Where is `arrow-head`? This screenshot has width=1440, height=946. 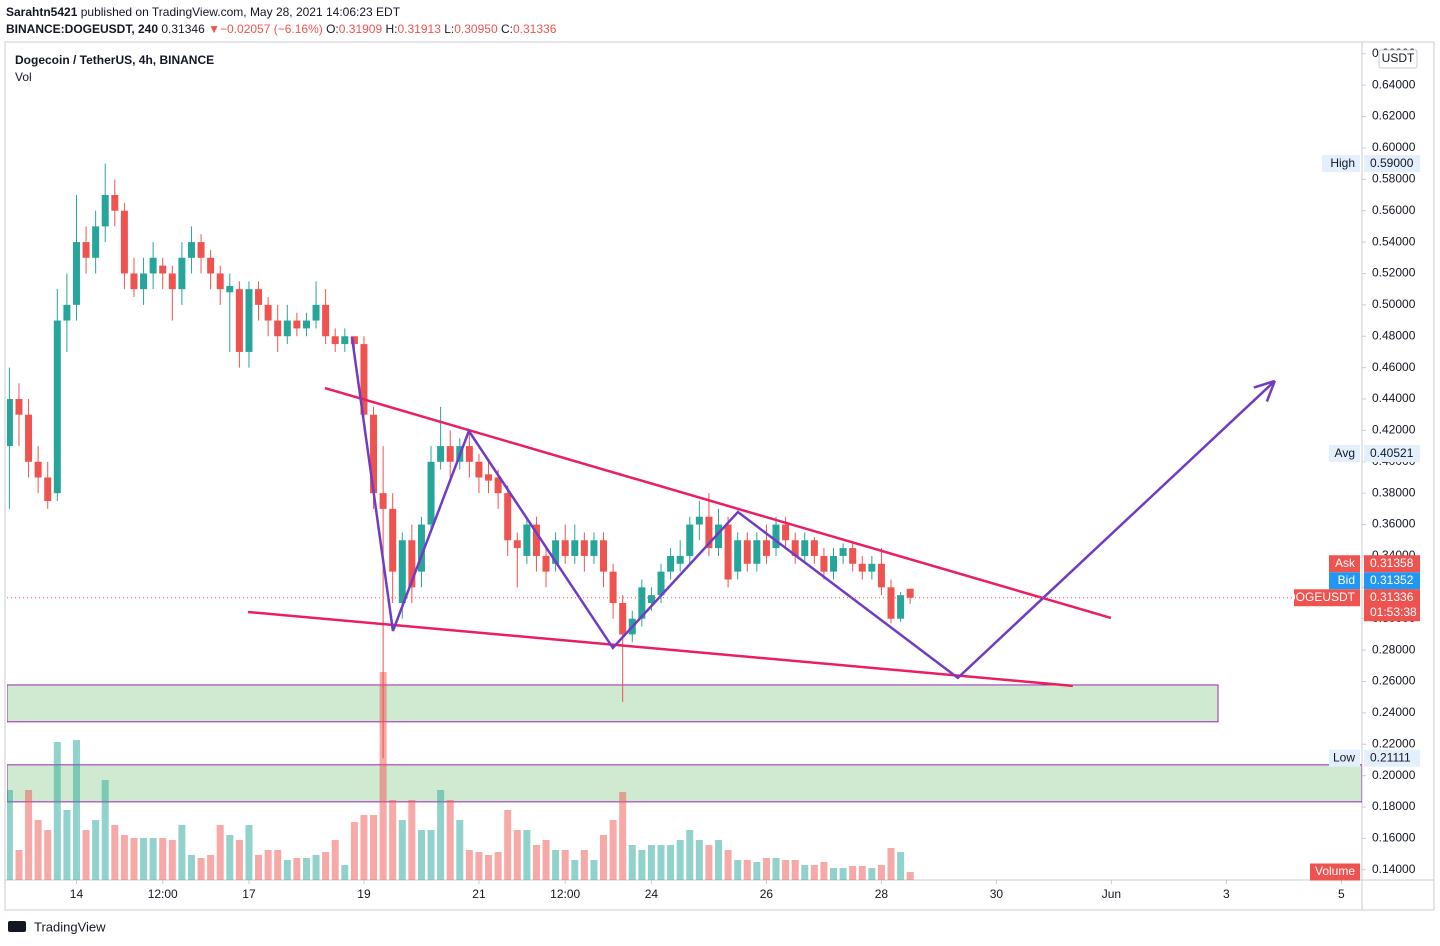 arrow-head is located at coordinates (1270, 391).